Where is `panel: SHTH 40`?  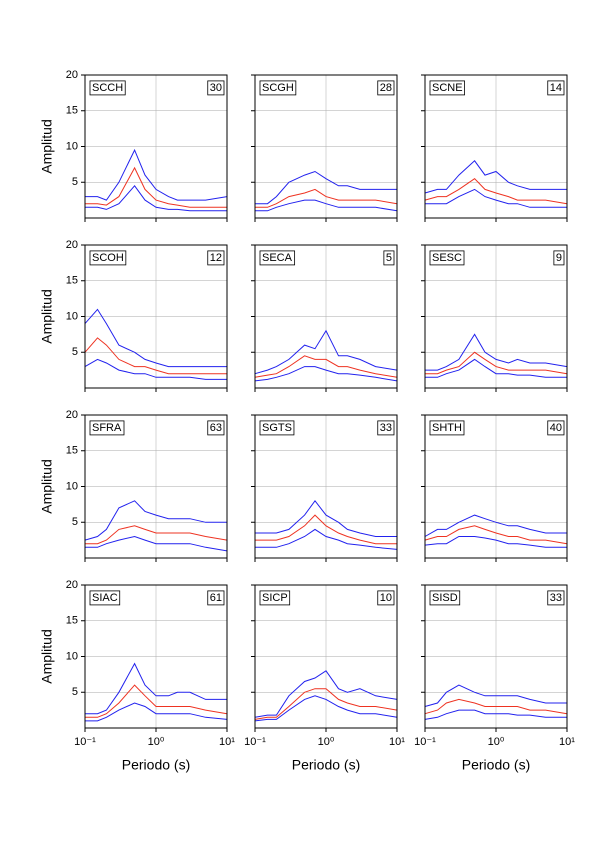 panel: SHTH 40 is located at coordinates (494, 488).